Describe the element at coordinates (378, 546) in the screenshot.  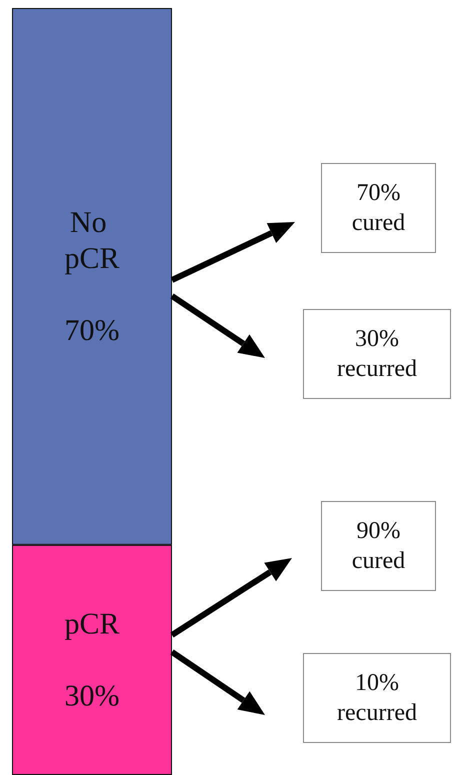
I see `text: 90% cured` at that location.